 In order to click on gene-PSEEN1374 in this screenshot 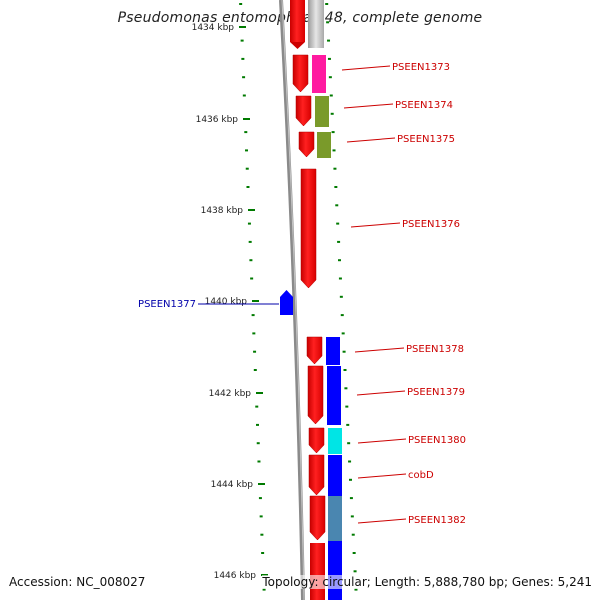, I will do `click(312, 111)`.